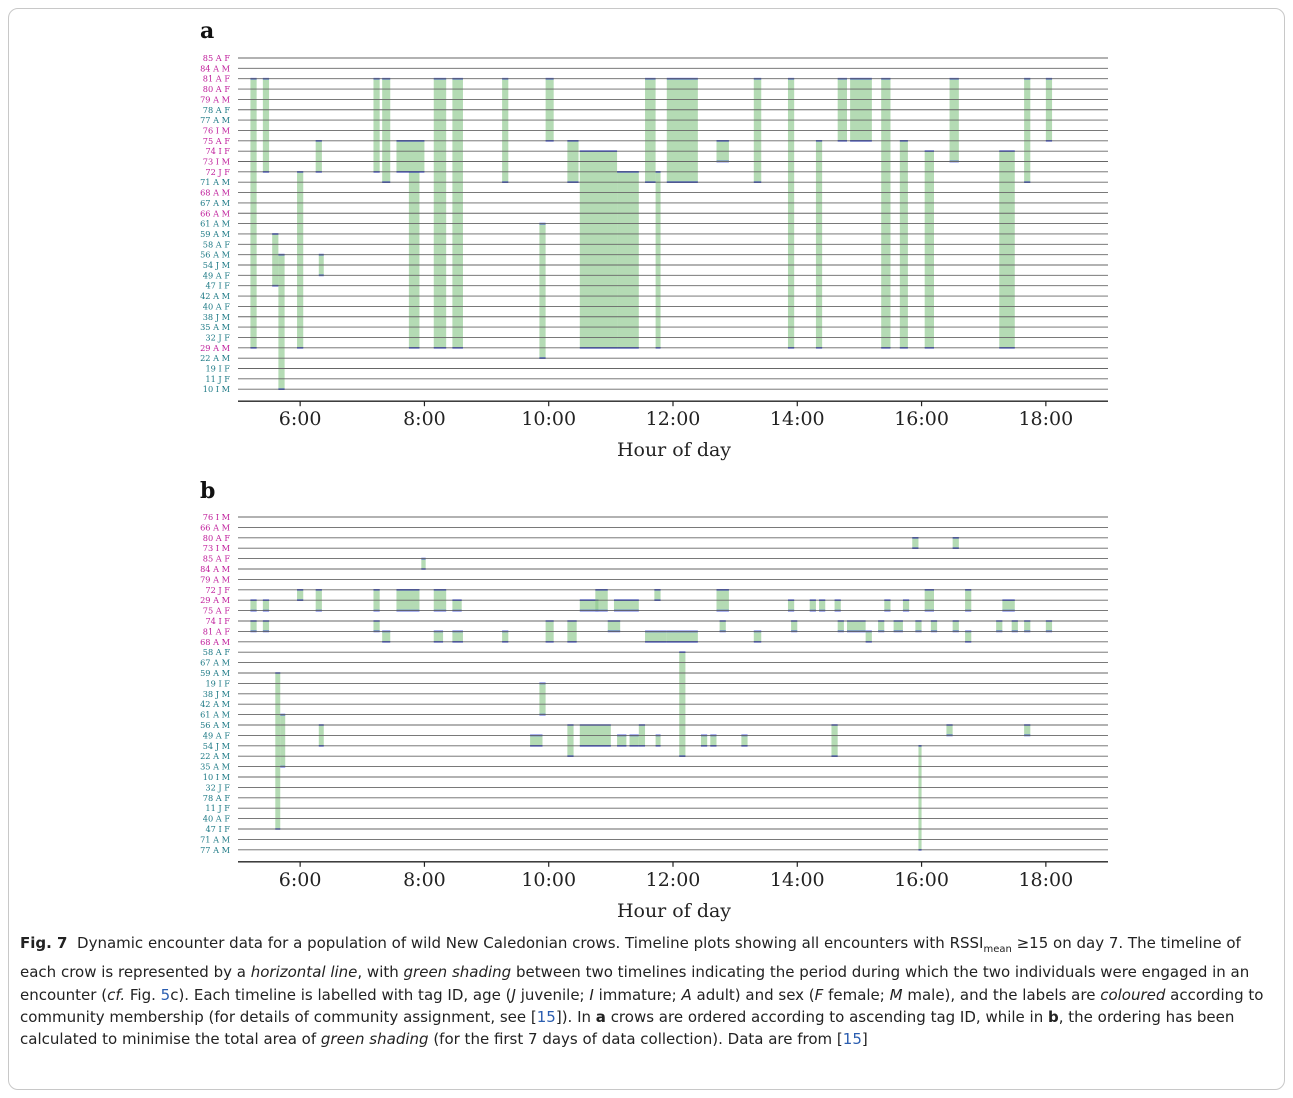  Describe the element at coordinates (552, 994) in the screenshot. I see `caption-text: juvenile;` at that location.